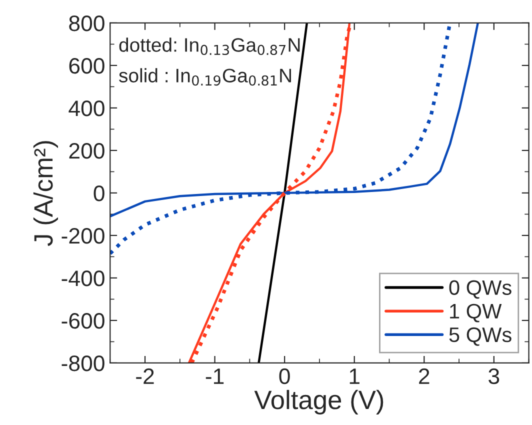 Image resolution: width=532 pixels, height=425 pixels. What do you see at coordinates (424, 376) in the screenshot?
I see `x-tick-label: 2` at bounding box center [424, 376].